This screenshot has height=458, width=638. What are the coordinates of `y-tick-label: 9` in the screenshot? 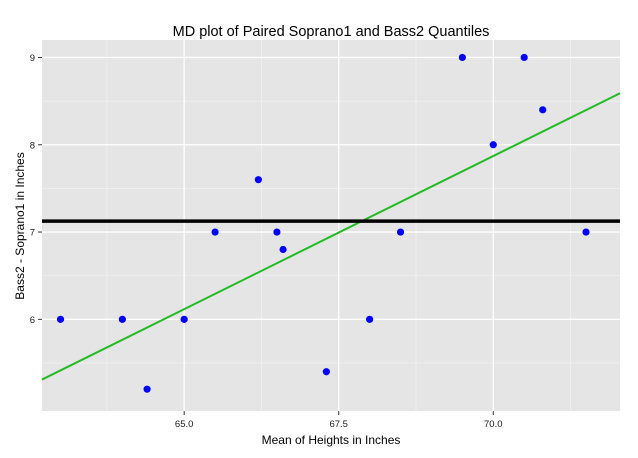 It's located at (32, 58).